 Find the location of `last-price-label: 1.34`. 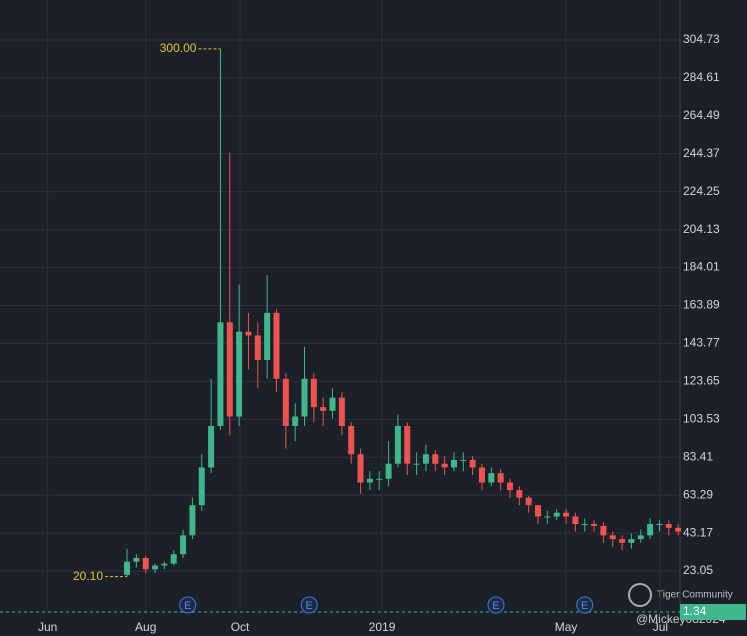

last-price-label: 1.34 is located at coordinates (695, 611).